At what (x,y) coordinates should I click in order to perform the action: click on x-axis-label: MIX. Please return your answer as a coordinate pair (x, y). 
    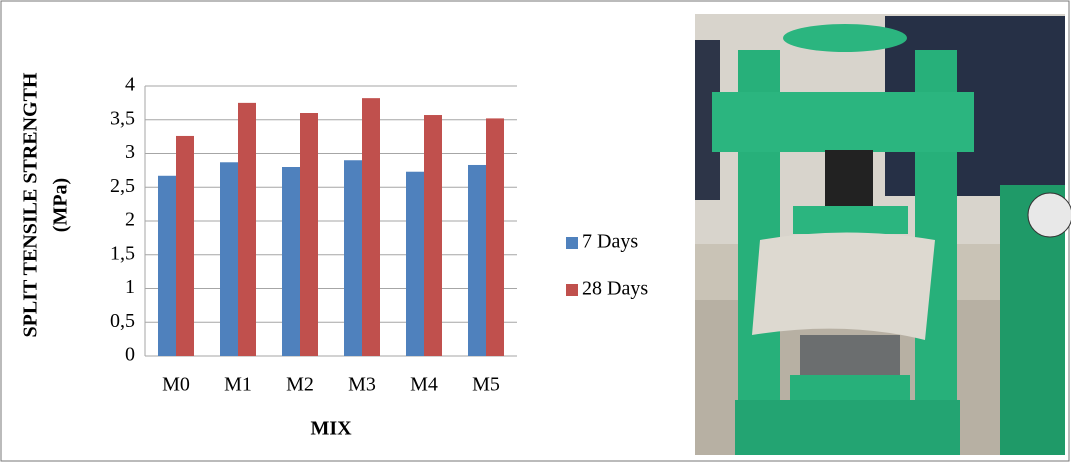
    Looking at the image, I should click on (331, 429).